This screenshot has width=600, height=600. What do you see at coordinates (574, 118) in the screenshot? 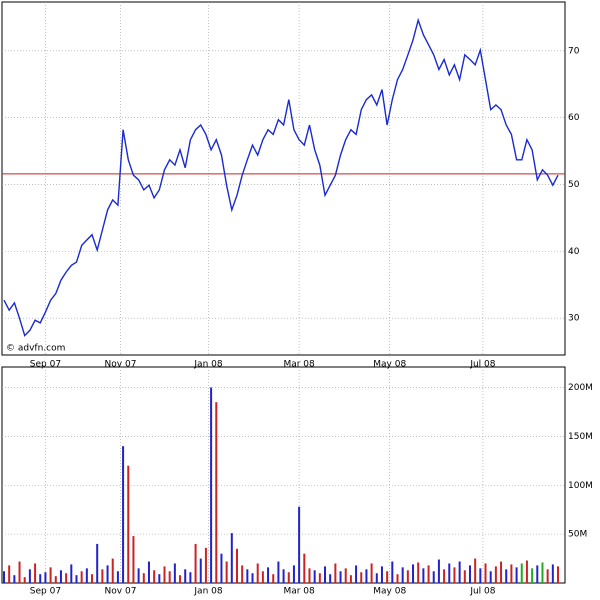
I see `y-tick-label: 60` at bounding box center [574, 118].